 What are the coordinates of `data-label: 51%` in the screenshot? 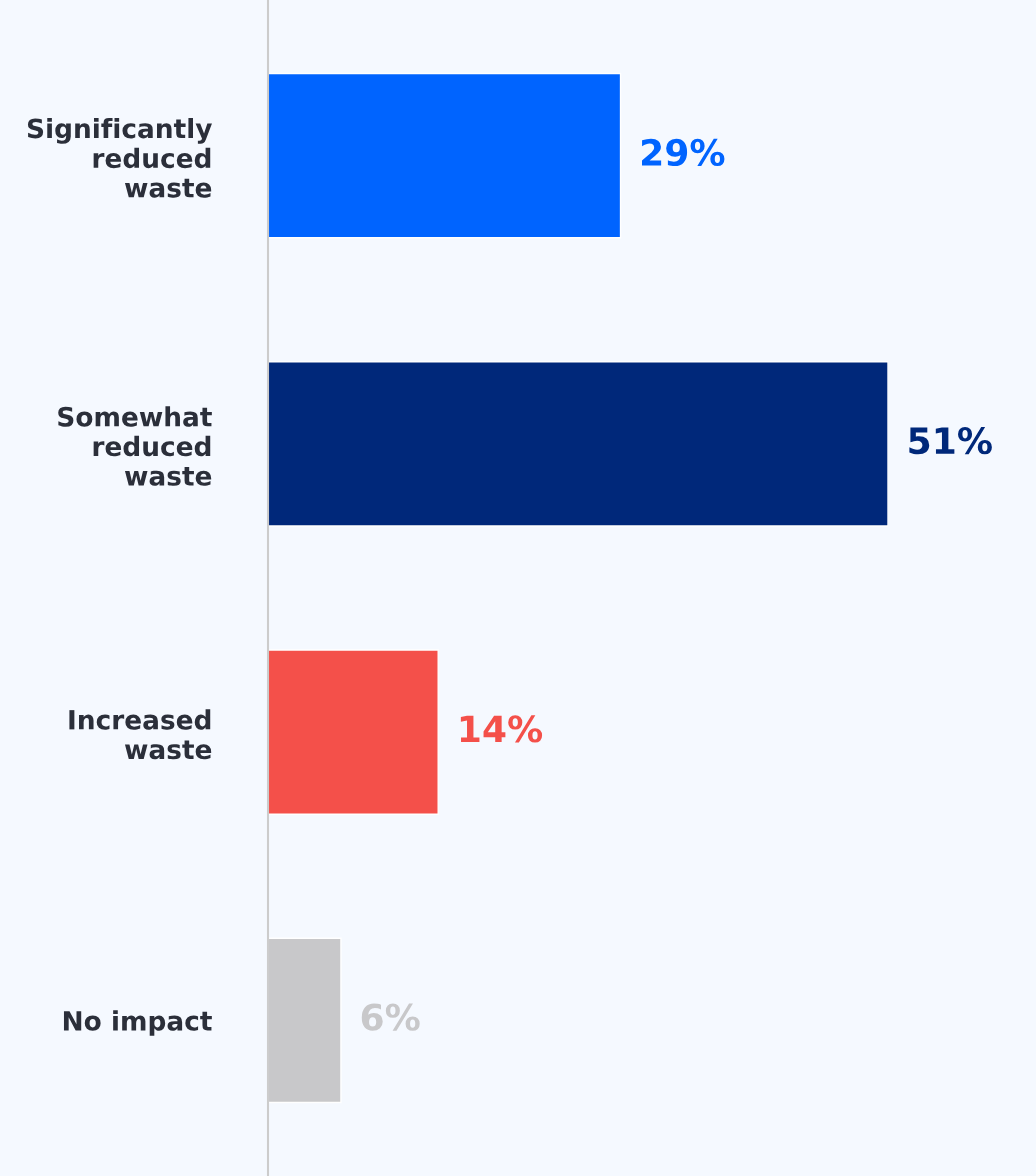 It's located at (950, 441).